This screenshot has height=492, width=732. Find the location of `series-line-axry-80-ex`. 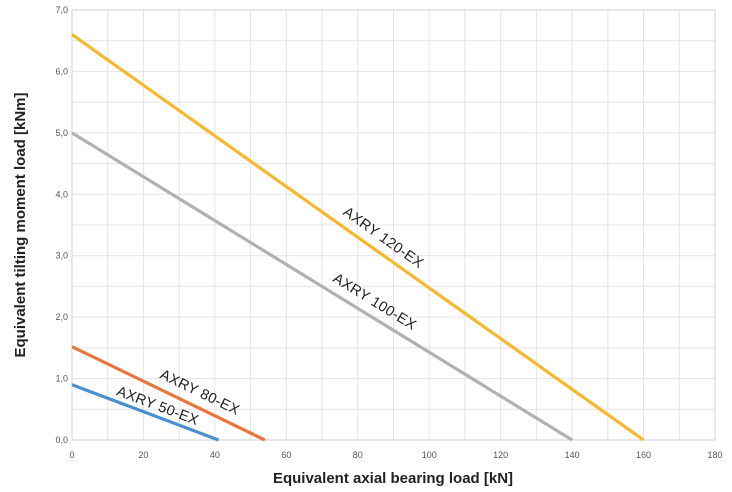

series-line-axry-80-ex is located at coordinates (168, 393).